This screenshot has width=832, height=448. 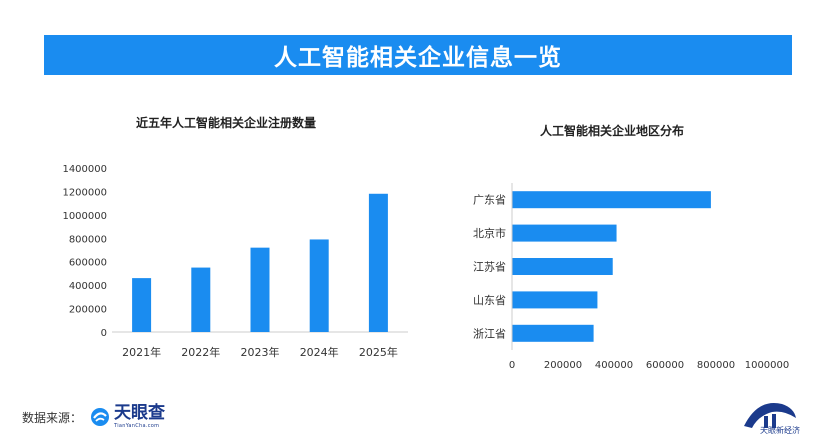 What do you see at coordinates (88, 286) in the screenshot?
I see `y-tick-label: 400000` at bounding box center [88, 286].